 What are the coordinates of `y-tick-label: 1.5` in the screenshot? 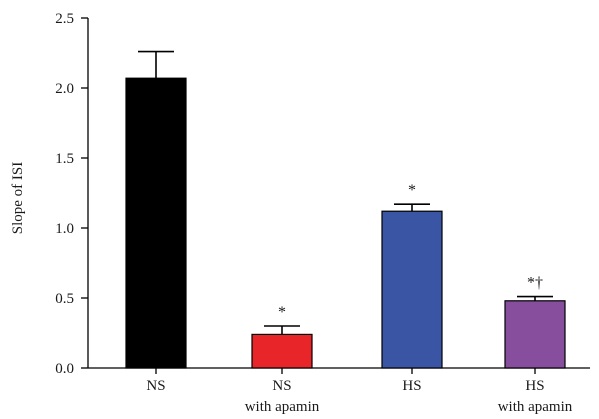 It's located at (64, 159).